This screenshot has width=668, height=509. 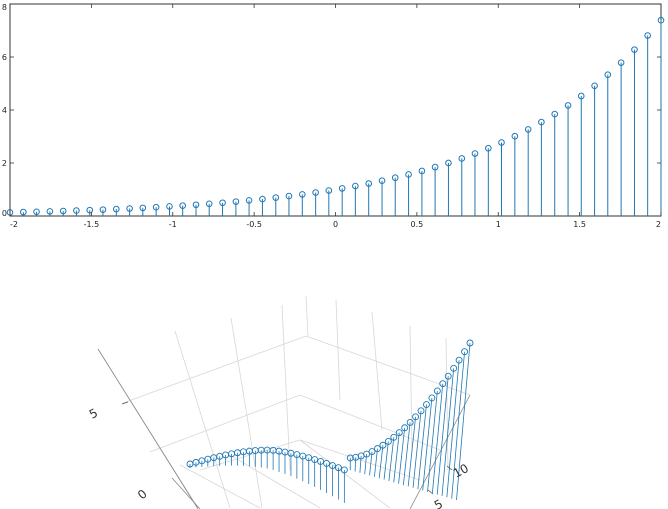 What do you see at coordinates (658, 224) in the screenshot?
I see `x-tick-label: 2` at bounding box center [658, 224].